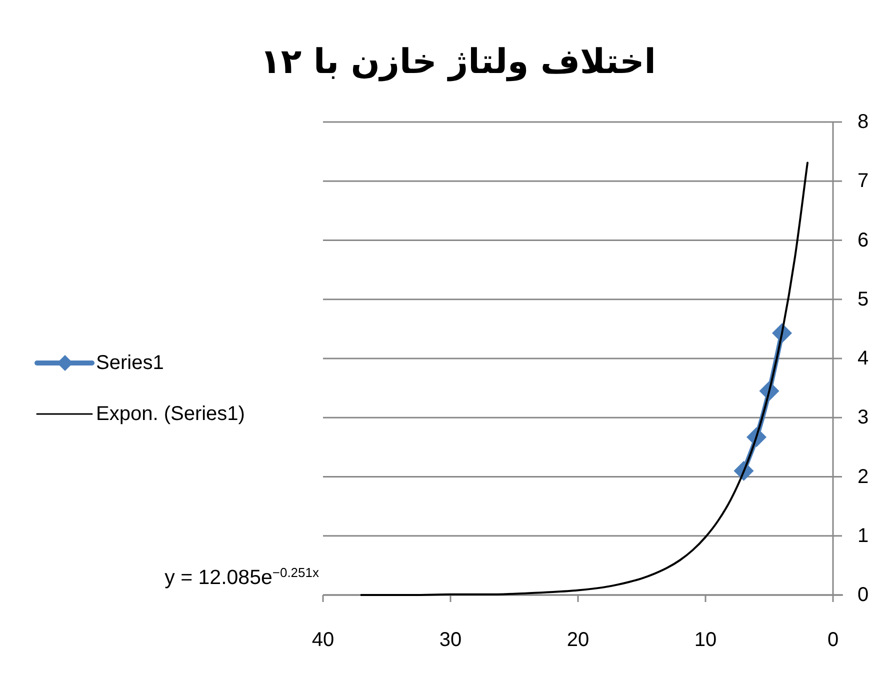 Image resolution: width=889 pixels, height=675 pixels. Describe the element at coordinates (458, 62) in the screenshot. I see `title: اختلاف ولتاژ خازن با ۱۲` at that location.